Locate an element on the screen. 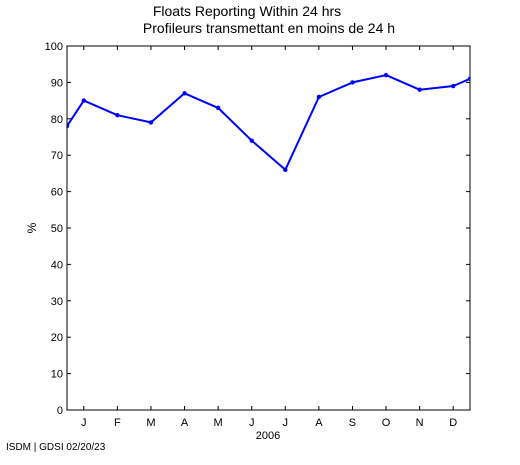 This screenshot has height=465, width=520. y-tick-label: 90 is located at coordinates (57, 83).